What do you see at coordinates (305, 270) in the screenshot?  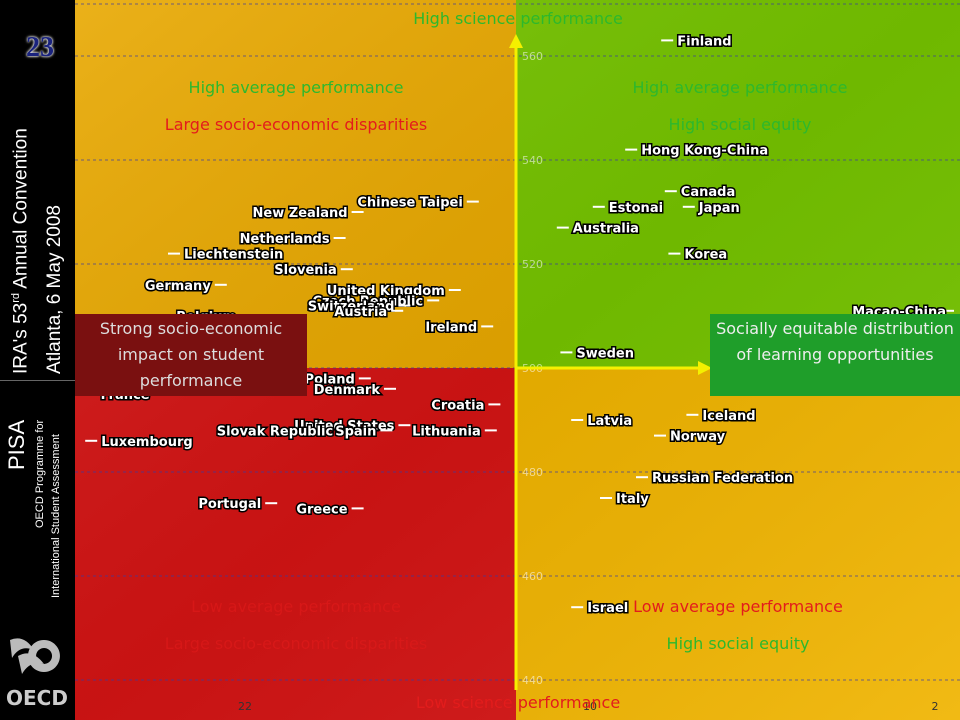 I see `point-label: Slovenia` at bounding box center [305, 270].